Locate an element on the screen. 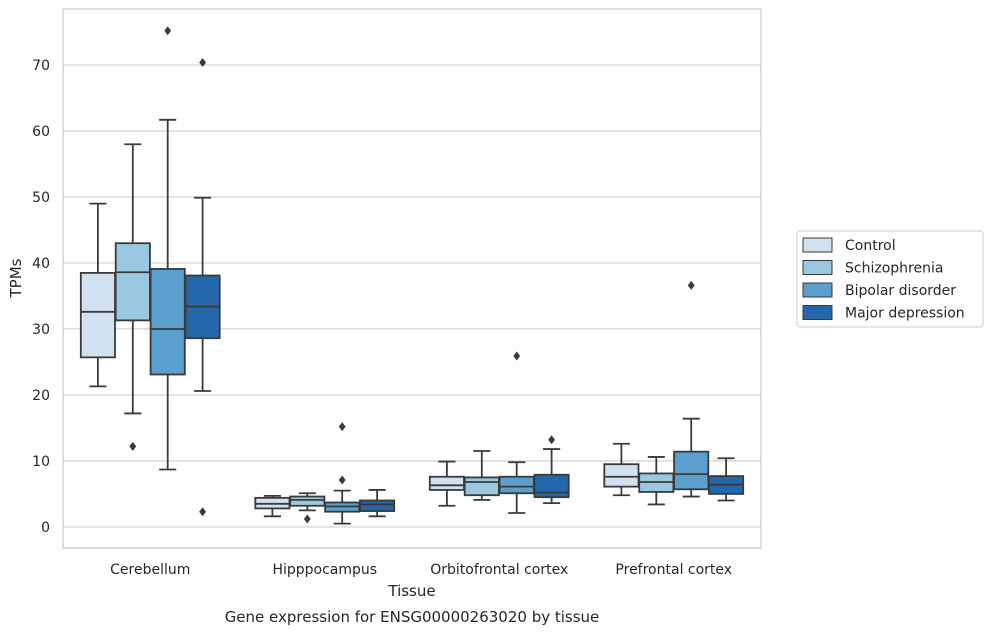 The width and height of the screenshot is (993, 634). x-tick-label: Hipppocampus is located at coordinates (324, 570).